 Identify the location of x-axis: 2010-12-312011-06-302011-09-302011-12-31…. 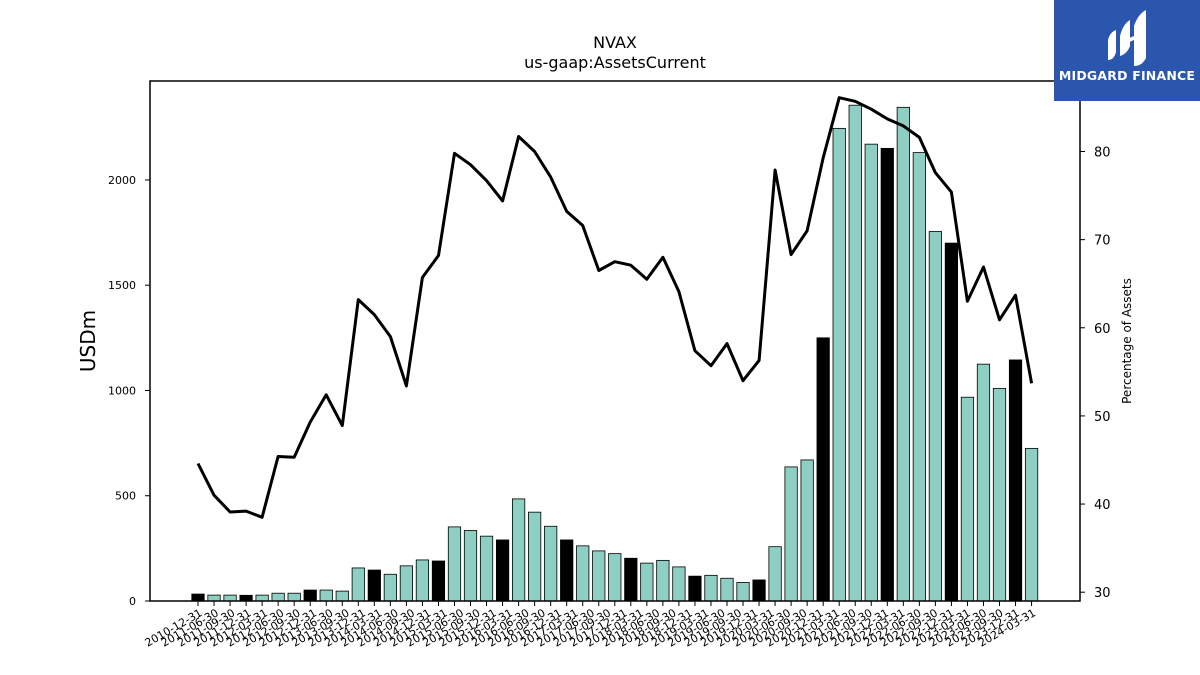
(590, 625).